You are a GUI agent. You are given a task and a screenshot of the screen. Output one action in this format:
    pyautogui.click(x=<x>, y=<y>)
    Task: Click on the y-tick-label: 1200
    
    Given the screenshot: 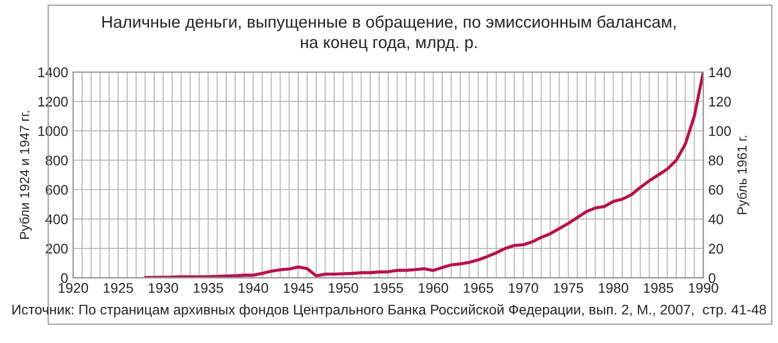 What is the action you would take?
    pyautogui.click(x=53, y=101)
    